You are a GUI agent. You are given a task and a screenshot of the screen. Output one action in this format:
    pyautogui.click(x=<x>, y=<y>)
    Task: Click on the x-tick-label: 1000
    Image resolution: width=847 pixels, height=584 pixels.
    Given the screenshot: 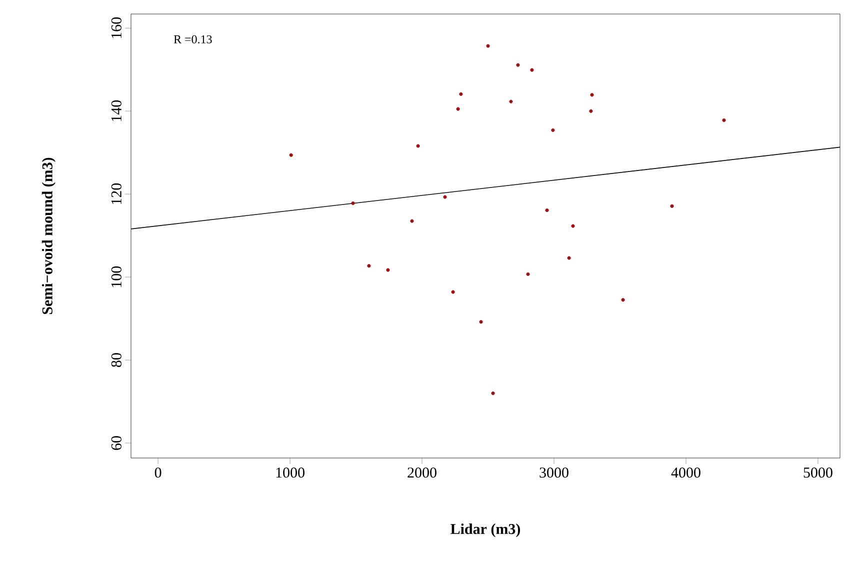 What is the action you would take?
    pyautogui.click(x=290, y=473)
    